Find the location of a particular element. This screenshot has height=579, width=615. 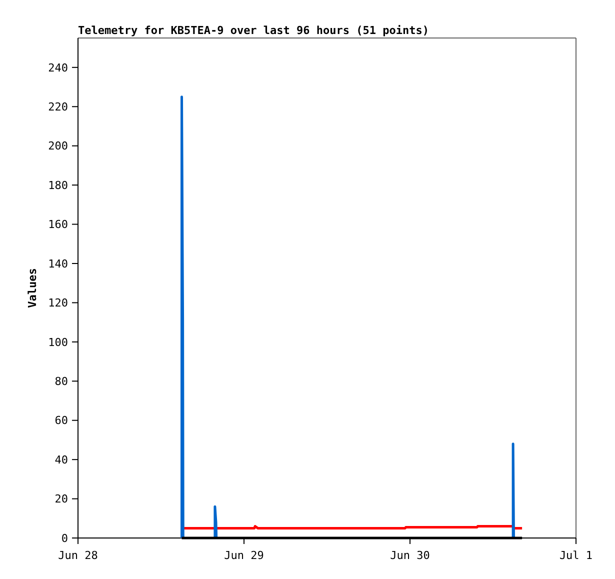

x-tick-label: Jul 1 is located at coordinates (576, 555).